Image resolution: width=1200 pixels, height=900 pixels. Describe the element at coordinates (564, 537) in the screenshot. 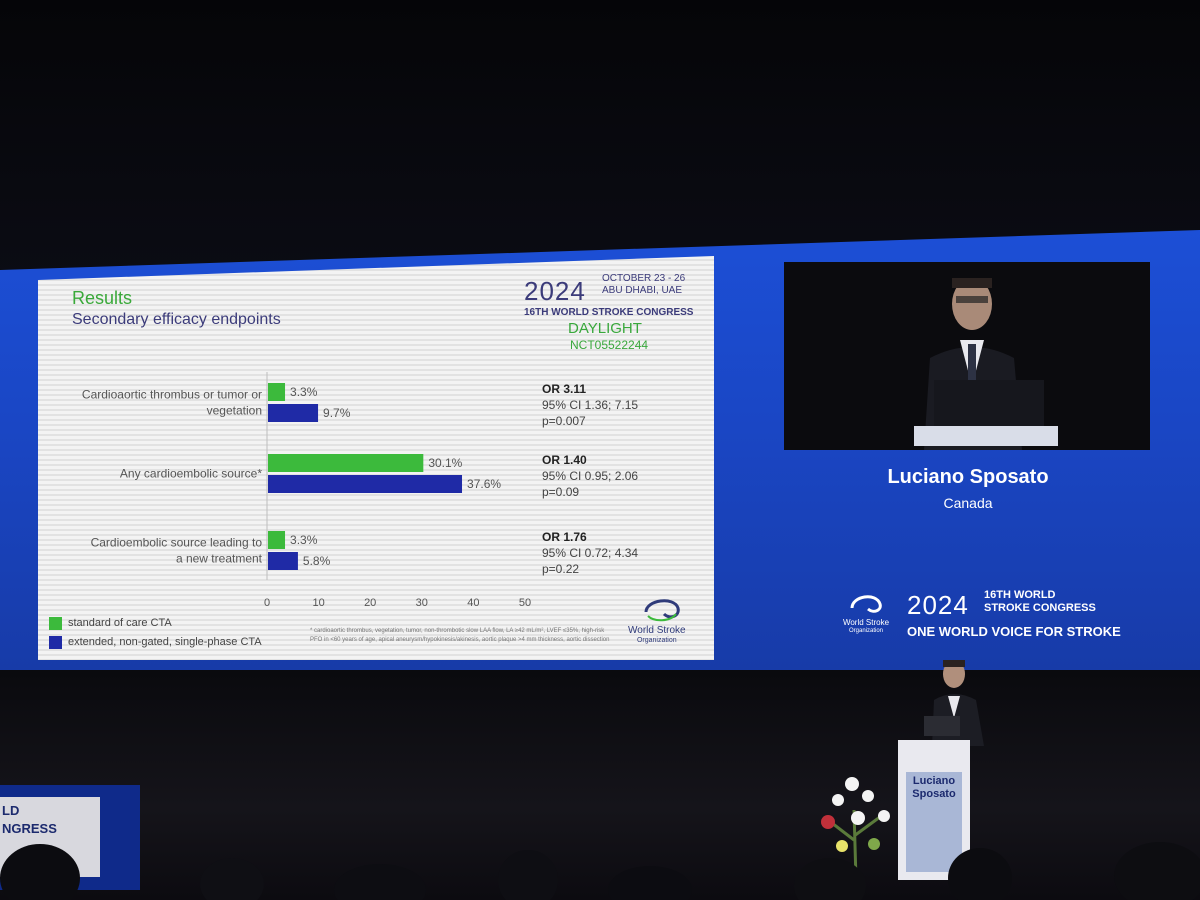

I see `odds-ratio-label: OR 1.76` at that location.